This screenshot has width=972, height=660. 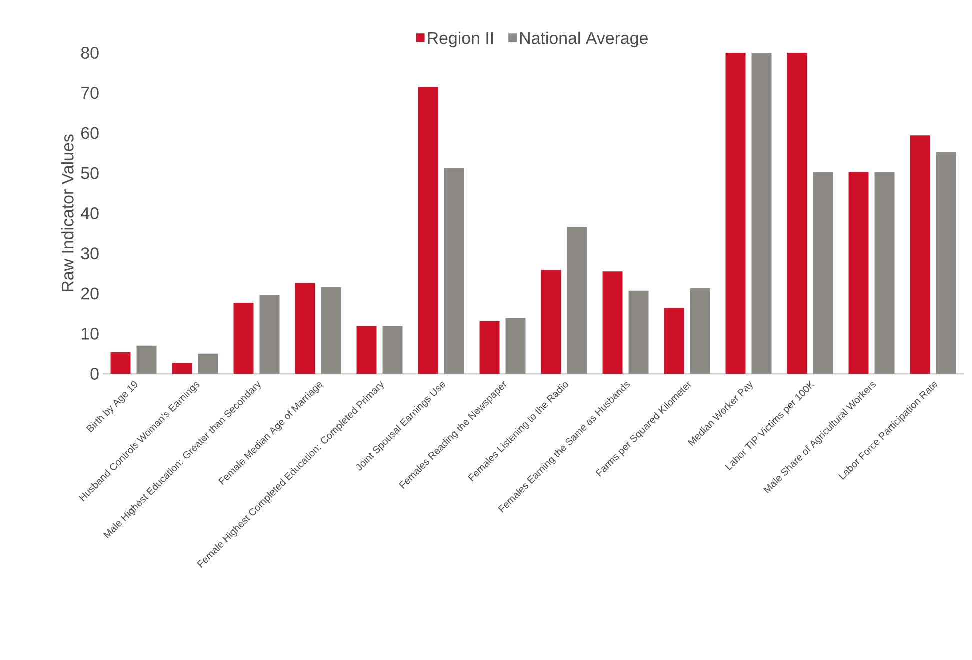 I want to click on legend-label: National Average, so click(x=584, y=40).